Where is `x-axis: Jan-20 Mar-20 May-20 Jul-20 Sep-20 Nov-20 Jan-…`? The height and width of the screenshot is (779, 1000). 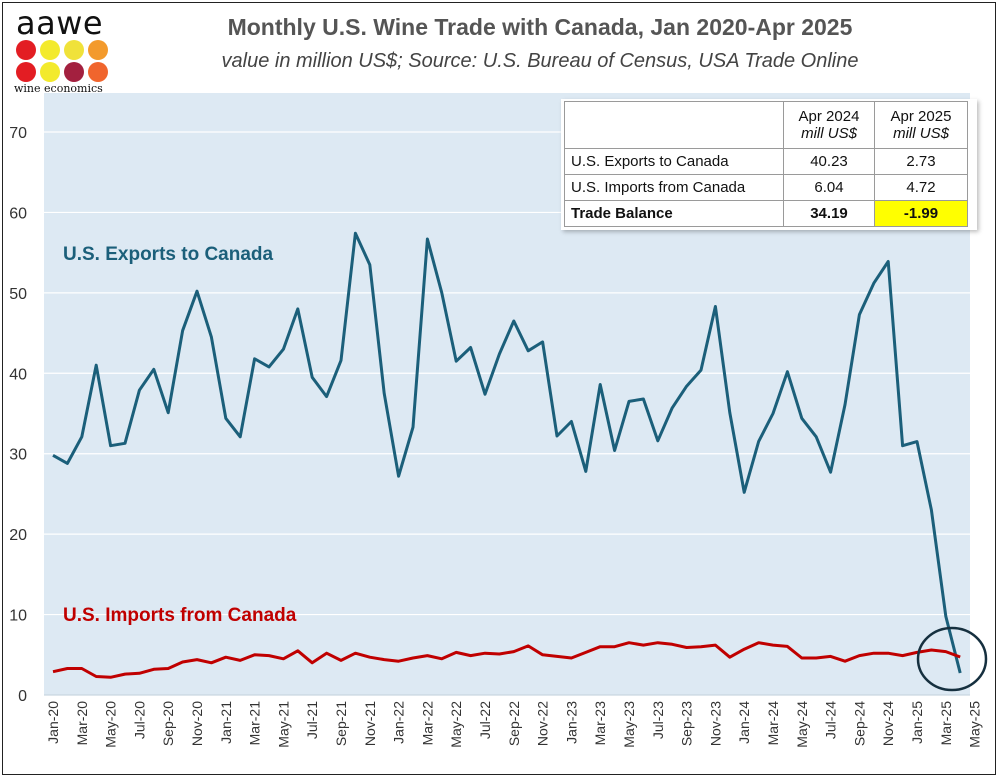 x-axis: Jan-20 Mar-20 May-20 Jul-20 Sep-20 Nov-20 Jan-… is located at coordinates (514, 724).